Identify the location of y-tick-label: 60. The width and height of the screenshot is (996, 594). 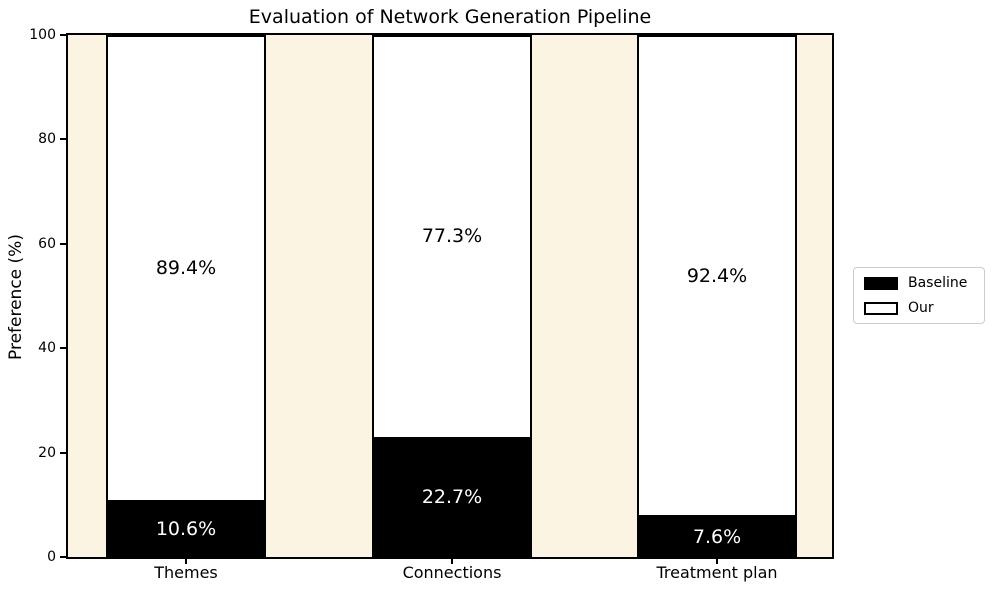
(47, 243).